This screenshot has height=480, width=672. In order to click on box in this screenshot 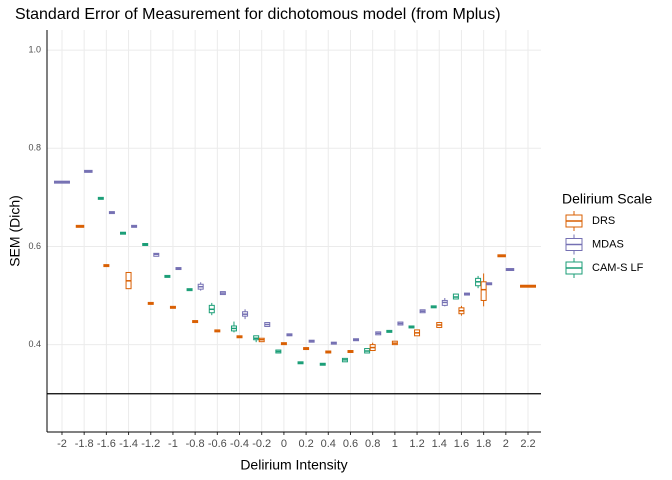, I will do `click(483, 291)`.